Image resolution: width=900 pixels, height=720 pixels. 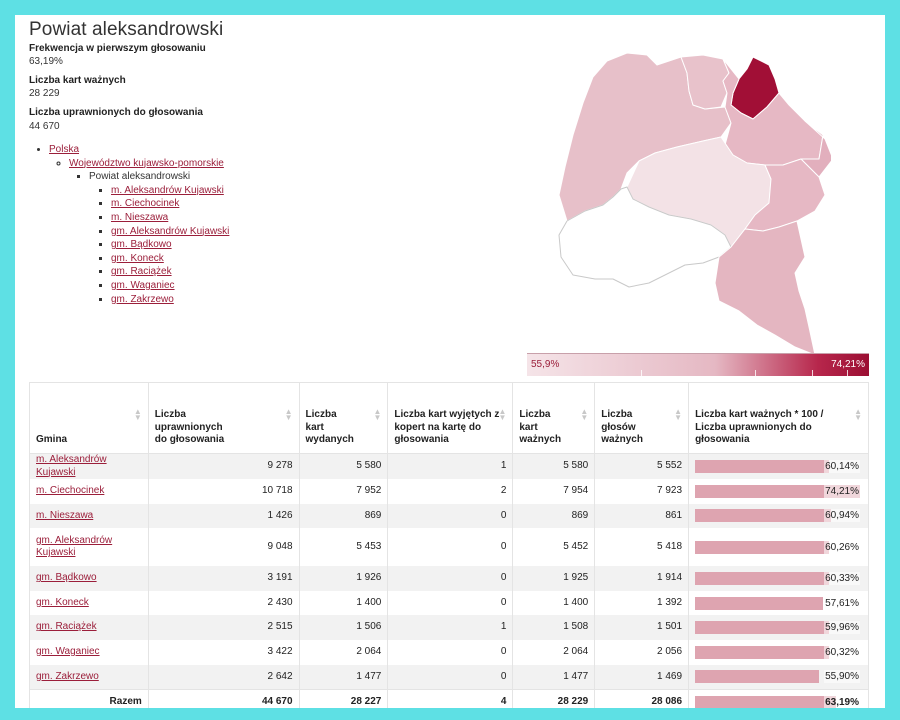 I want to click on turnout-value: 60,14%, so click(x=842, y=466).